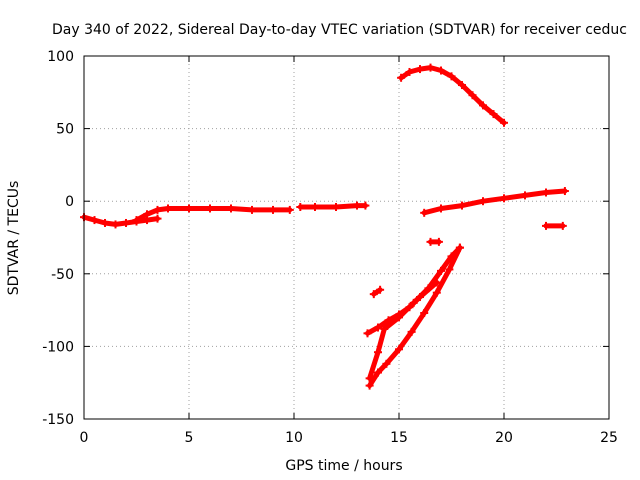  What do you see at coordinates (84, 438) in the screenshot?
I see `x-tick-label: 0` at bounding box center [84, 438].